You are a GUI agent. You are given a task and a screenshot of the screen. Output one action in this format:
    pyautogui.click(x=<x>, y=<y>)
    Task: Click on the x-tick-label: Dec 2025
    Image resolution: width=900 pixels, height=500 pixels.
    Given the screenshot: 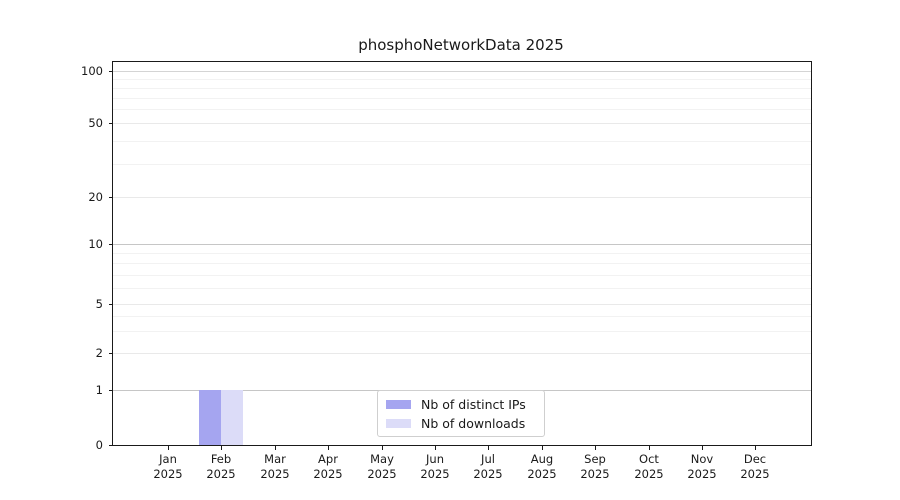 What is the action you would take?
    pyautogui.click(x=755, y=466)
    